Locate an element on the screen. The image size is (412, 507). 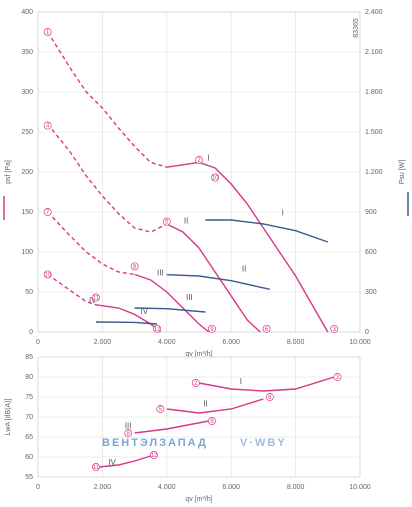
y2-tick-label: 2.100 is located at coordinates (374, 52).